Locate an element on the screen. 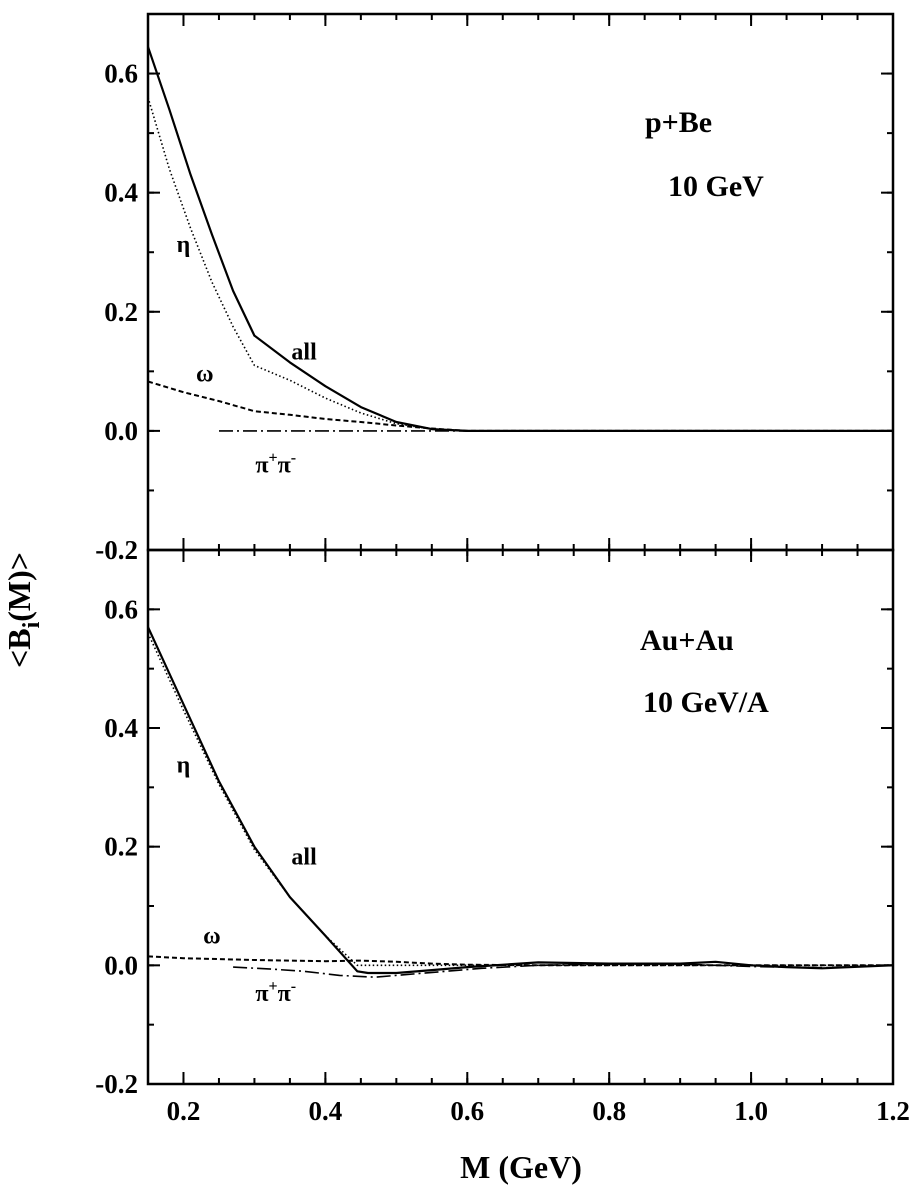 Image resolution: width=921 pixels, height=1197 pixels. bottom-y-tick-label: 0.2 is located at coordinates (121, 847).